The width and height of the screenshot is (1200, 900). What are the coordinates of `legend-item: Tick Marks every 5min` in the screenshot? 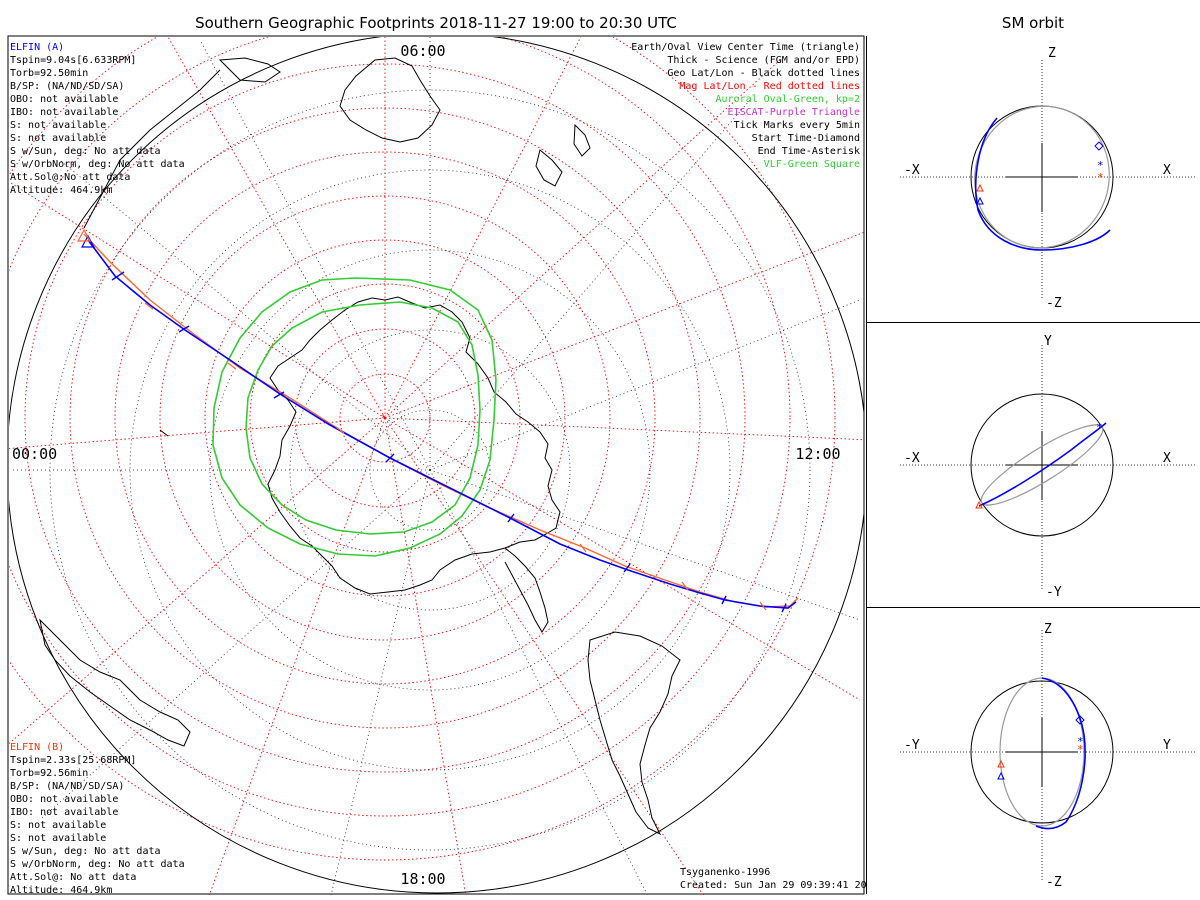 It's located at (797, 125).